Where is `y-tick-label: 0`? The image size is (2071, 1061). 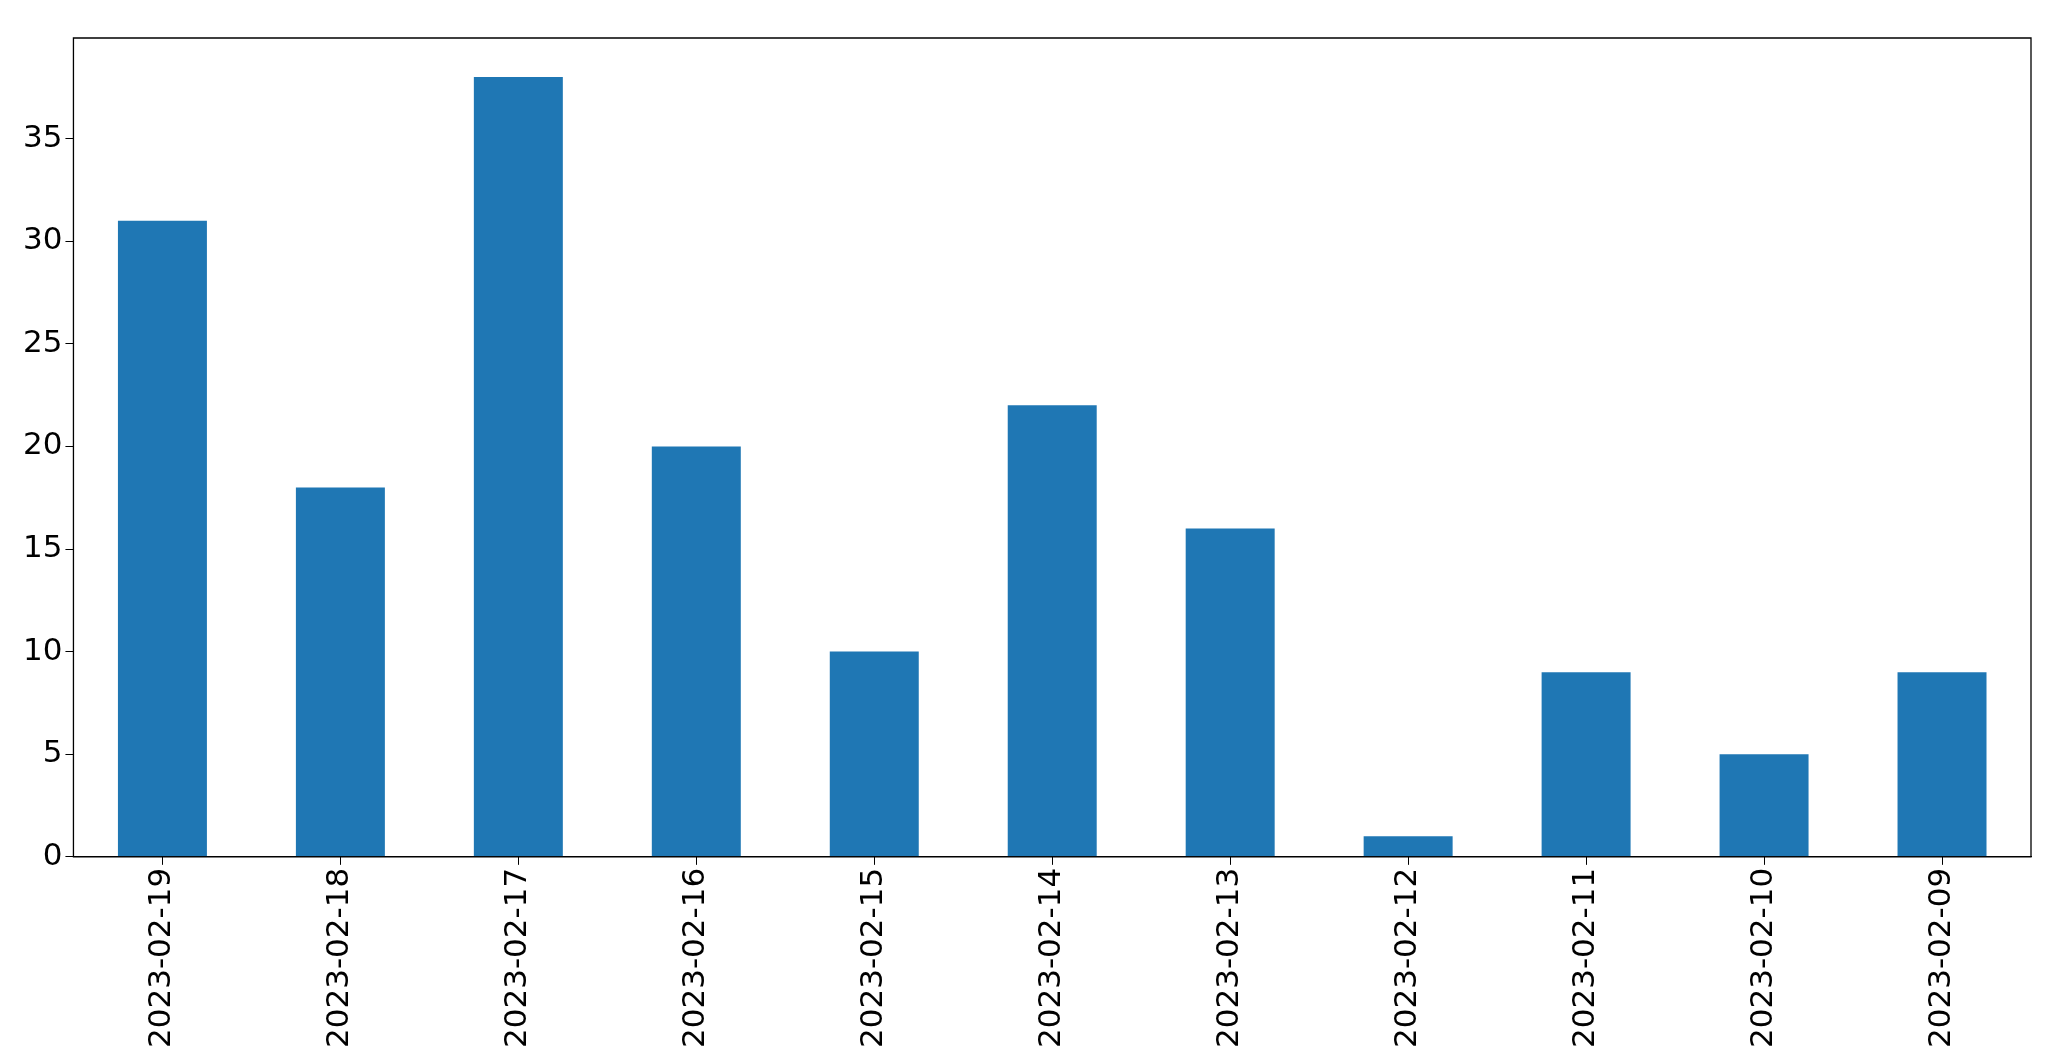
y-tick-label: 0 is located at coordinates (52, 853).